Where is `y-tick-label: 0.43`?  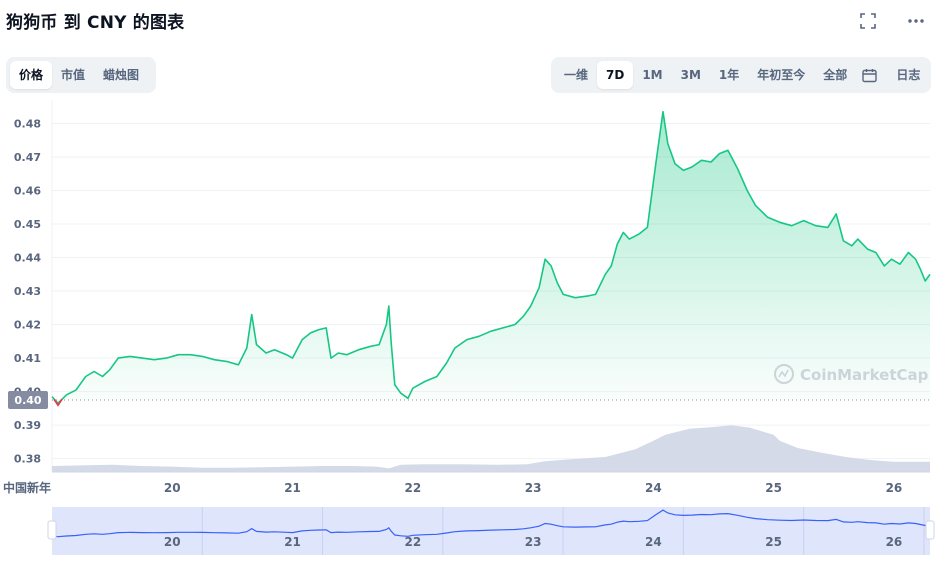 y-tick-label: 0.43 is located at coordinates (27, 291).